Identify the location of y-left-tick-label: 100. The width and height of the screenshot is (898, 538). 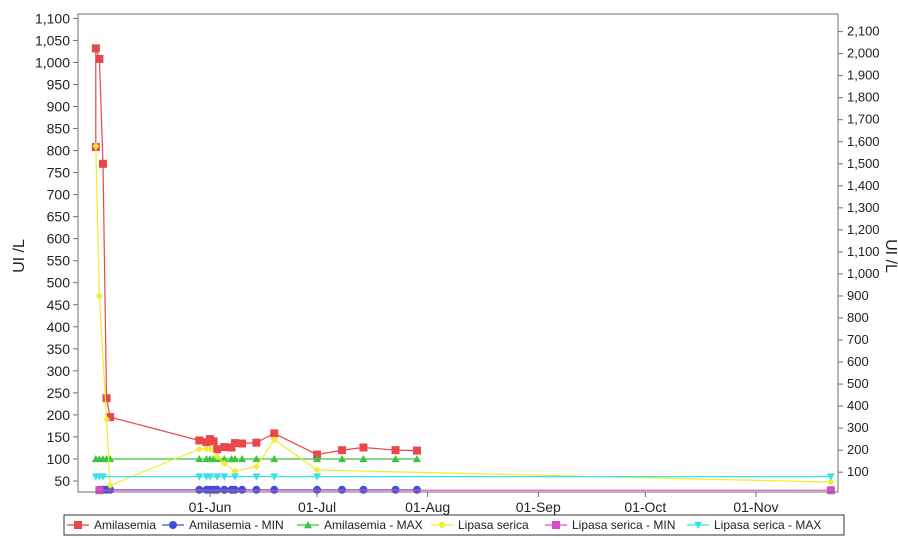
(59, 459).